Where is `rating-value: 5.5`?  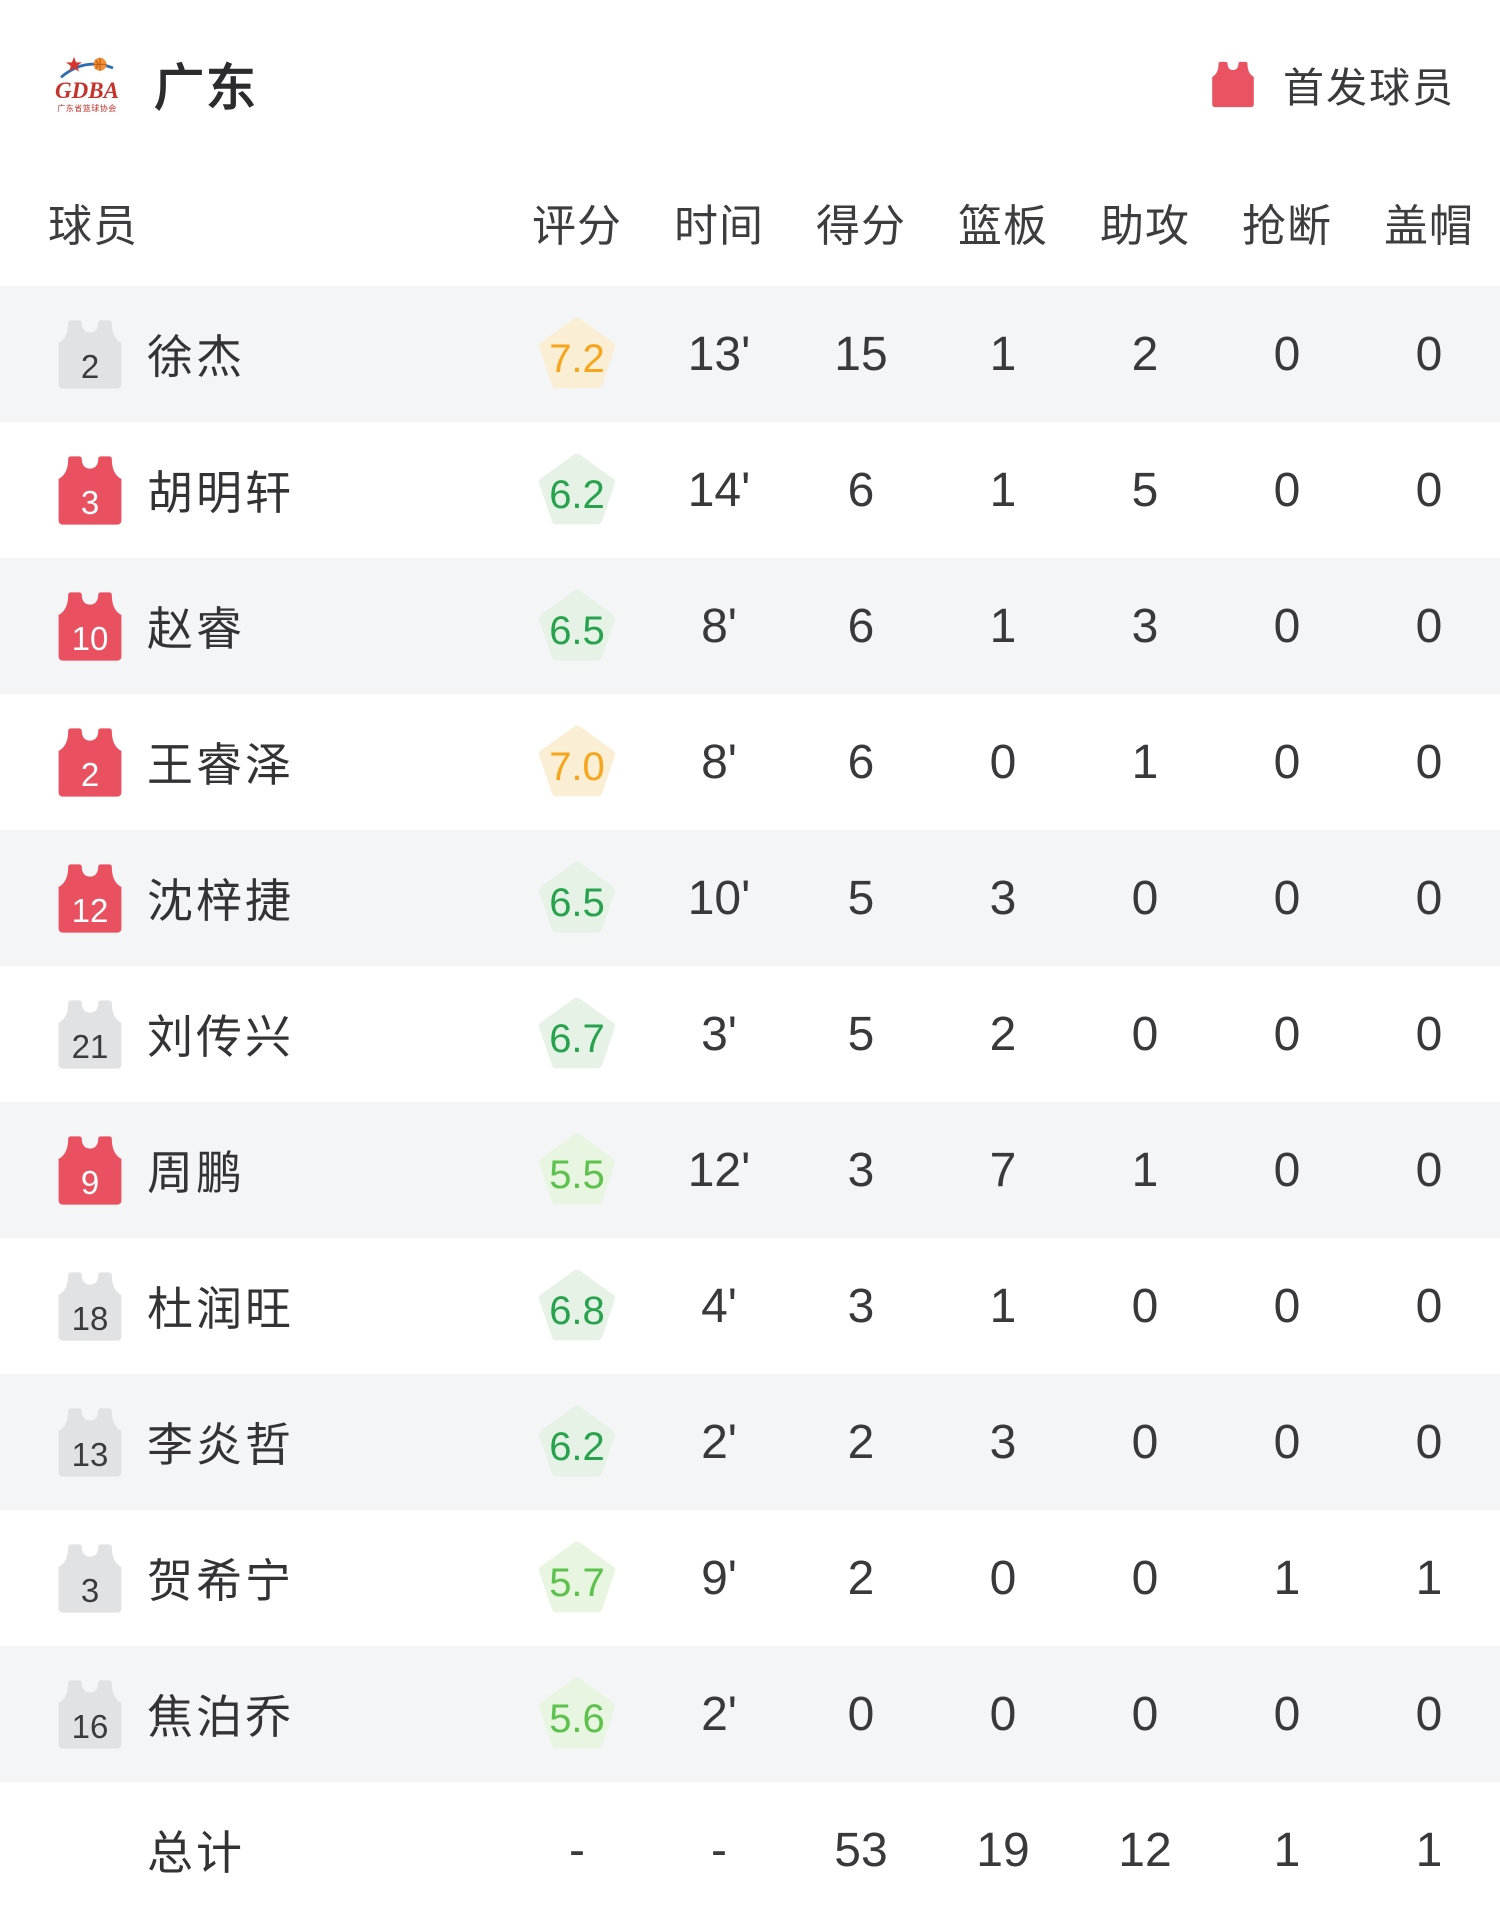
rating-value: 5.5 is located at coordinates (577, 1174).